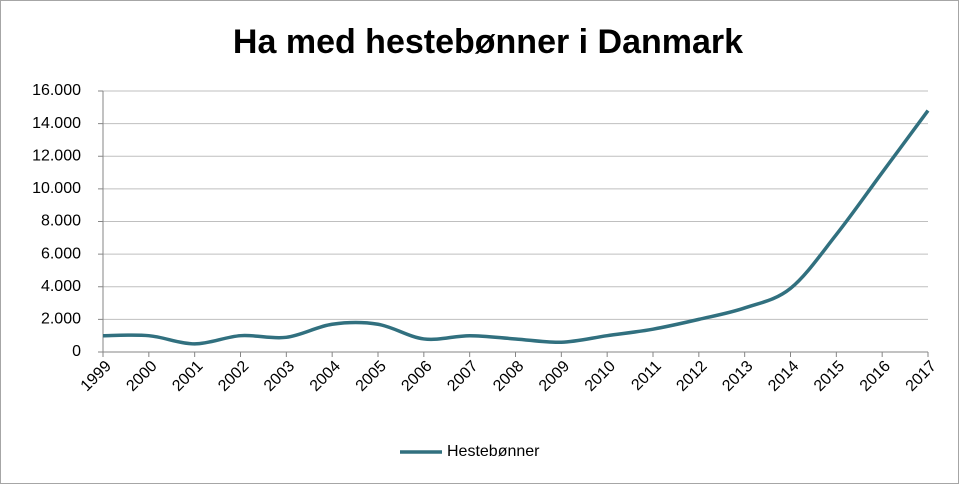 The height and width of the screenshot is (485, 960). What do you see at coordinates (56, 188) in the screenshot?
I see `y-tick-label: 10.000` at bounding box center [56, 188].